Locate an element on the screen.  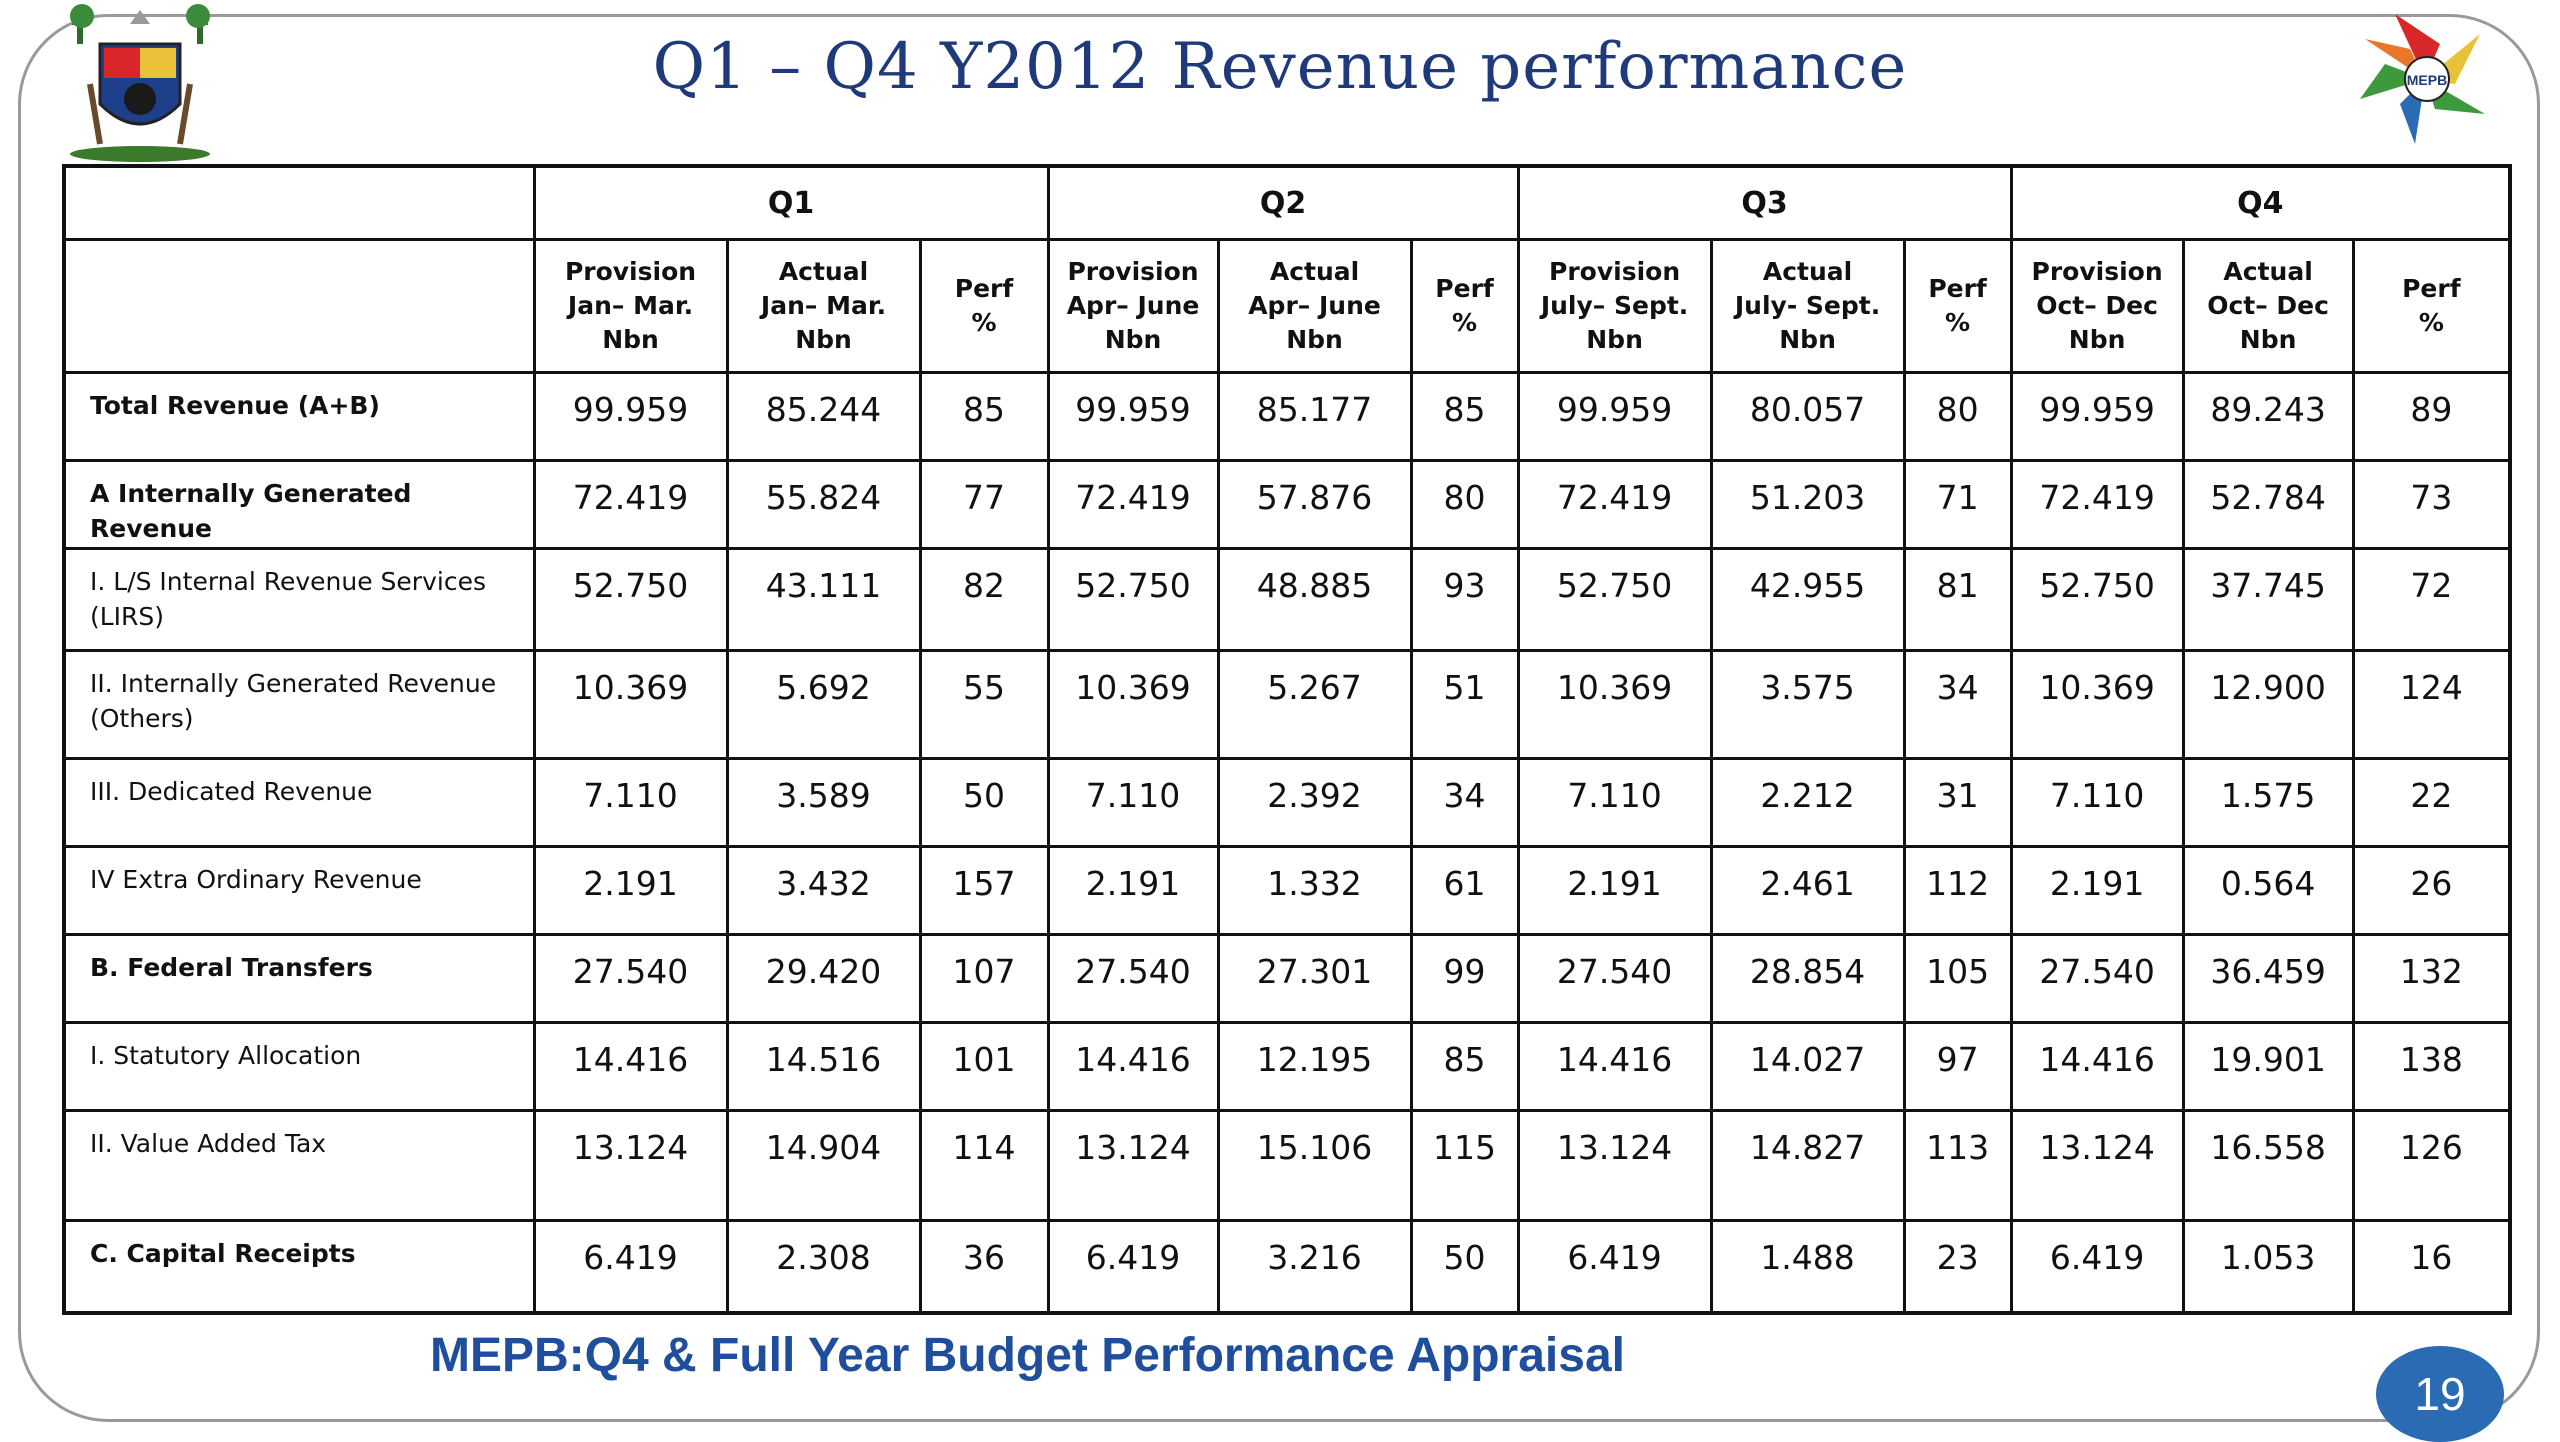
table-cell: 1.053 is located at coordinates (2268, 1266).